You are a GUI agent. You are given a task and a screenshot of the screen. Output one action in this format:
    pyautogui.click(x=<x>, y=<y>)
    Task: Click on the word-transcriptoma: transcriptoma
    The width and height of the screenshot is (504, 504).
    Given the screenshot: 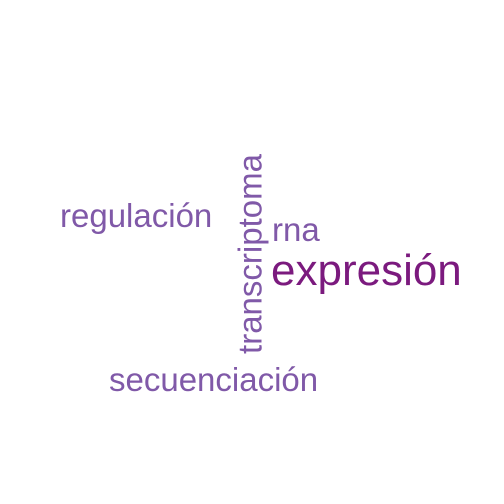 What is the action you would take?
    pyautogui.click(x=250, y=254)
    